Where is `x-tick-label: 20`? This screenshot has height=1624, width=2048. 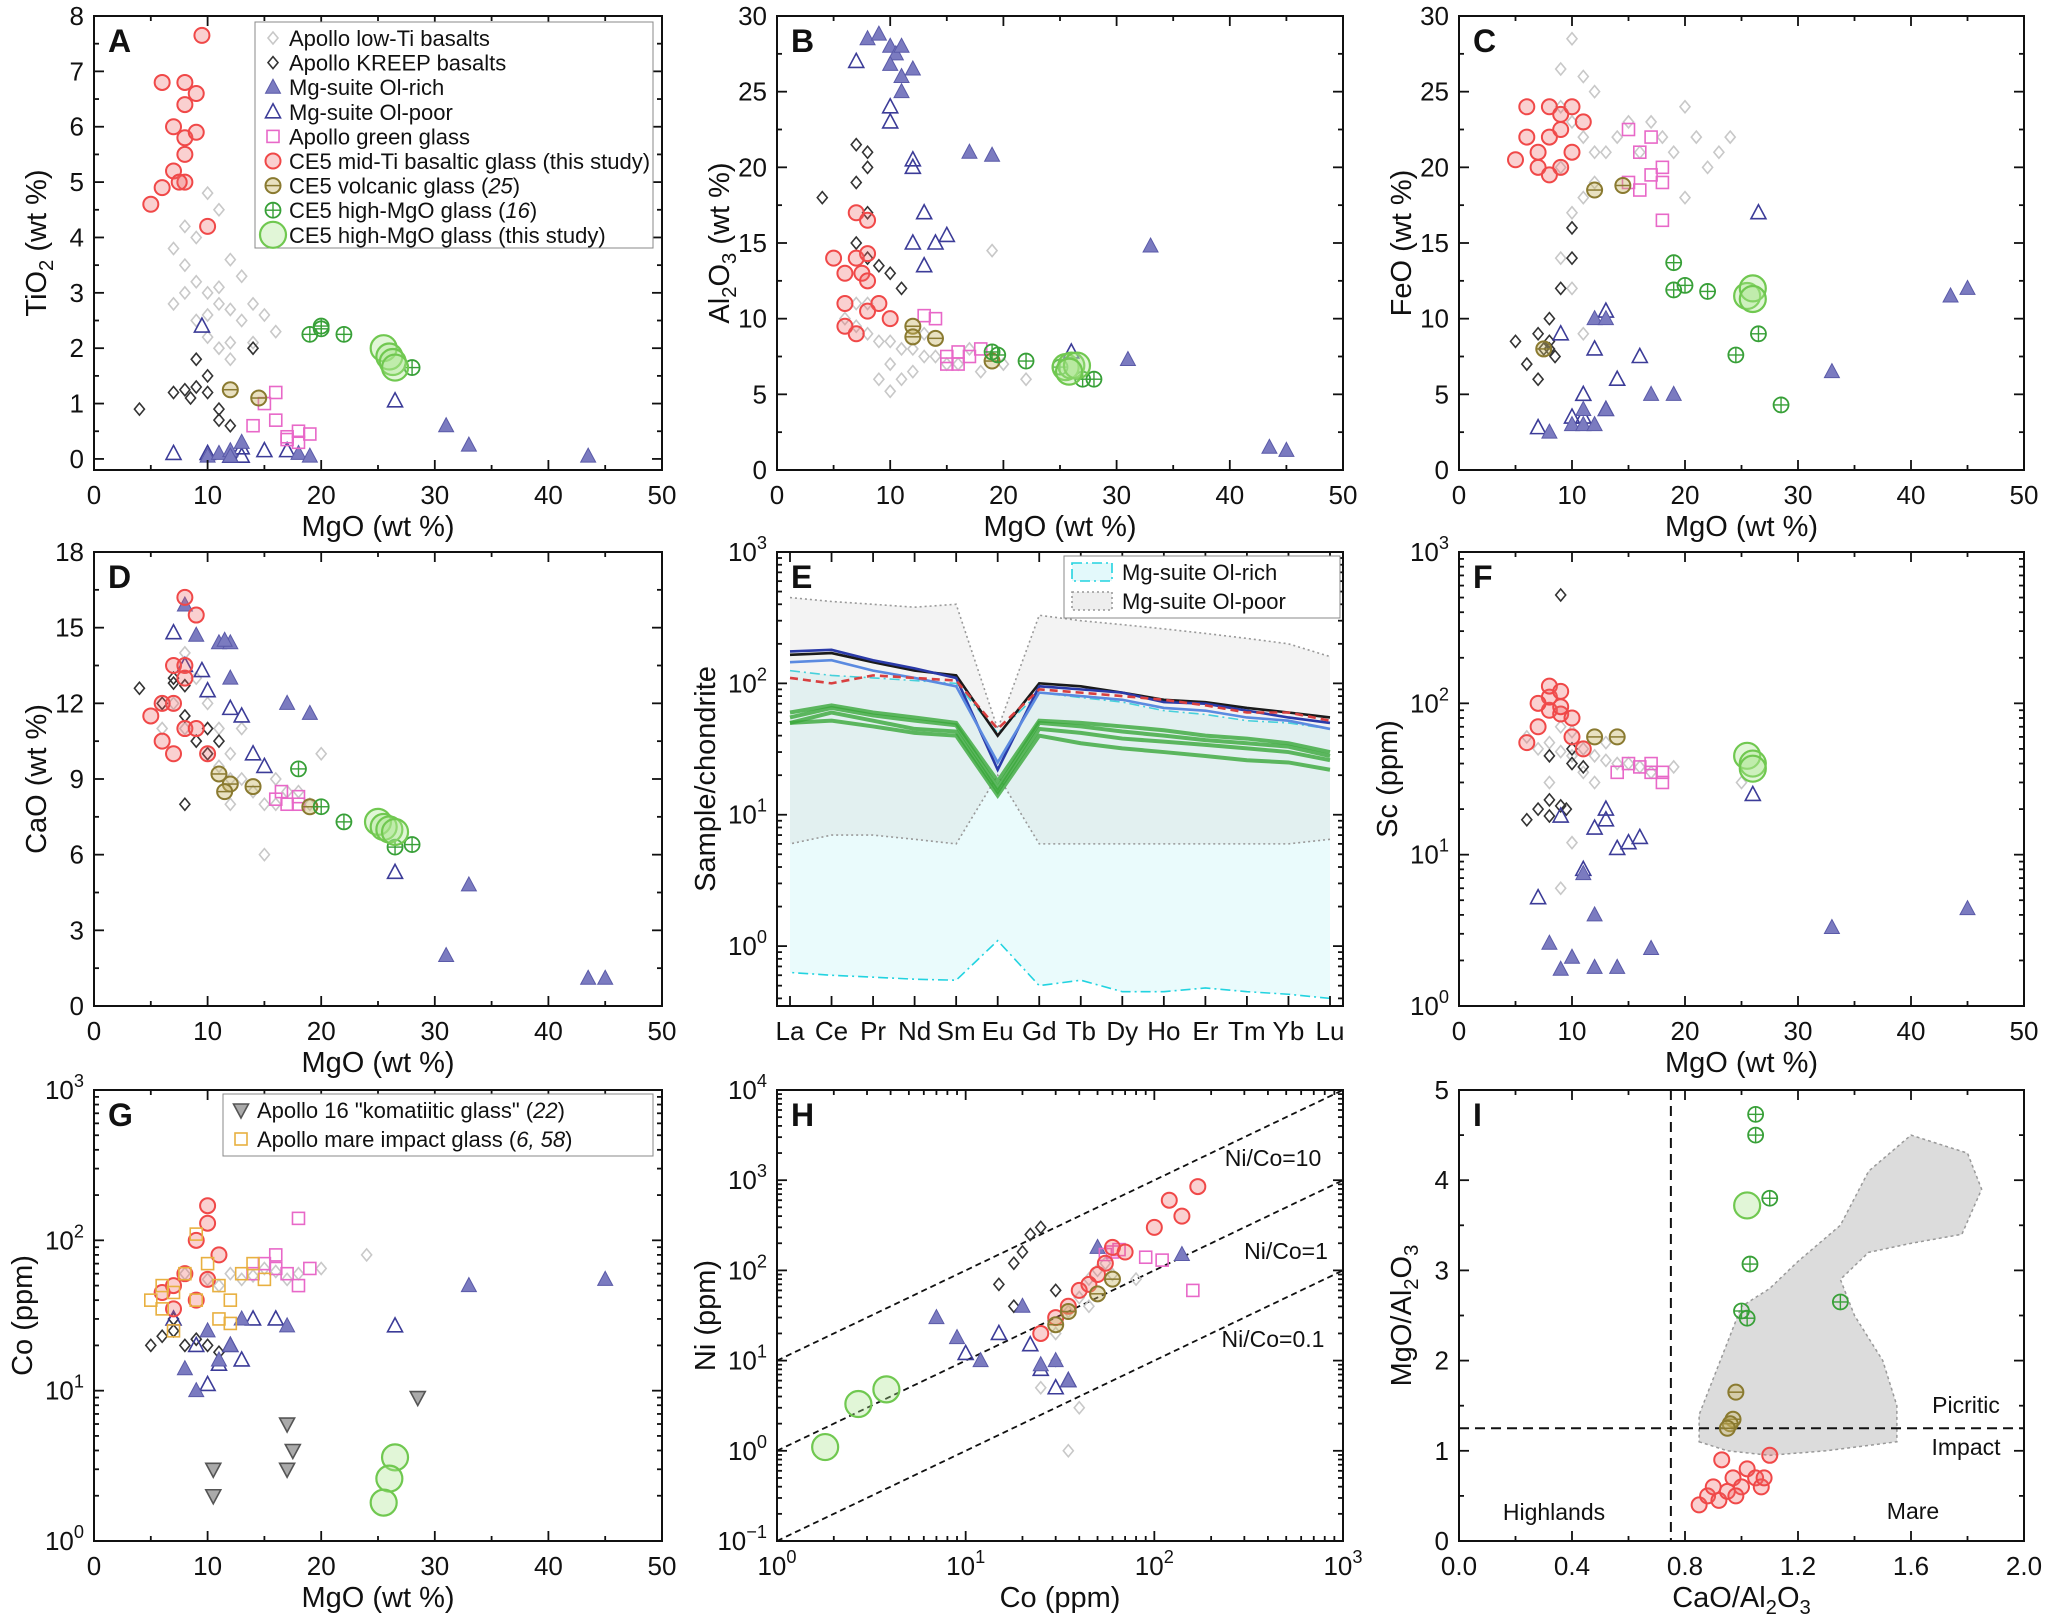 x-tick-label: 20 is located at coordinates (1685, 495).